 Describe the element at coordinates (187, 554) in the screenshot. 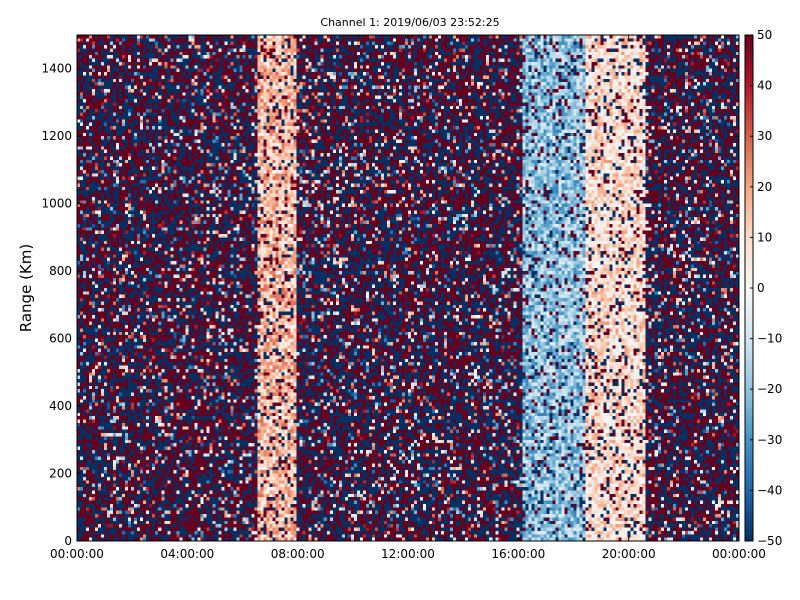

I see `x-tick-label: 04:00:00` at that location.